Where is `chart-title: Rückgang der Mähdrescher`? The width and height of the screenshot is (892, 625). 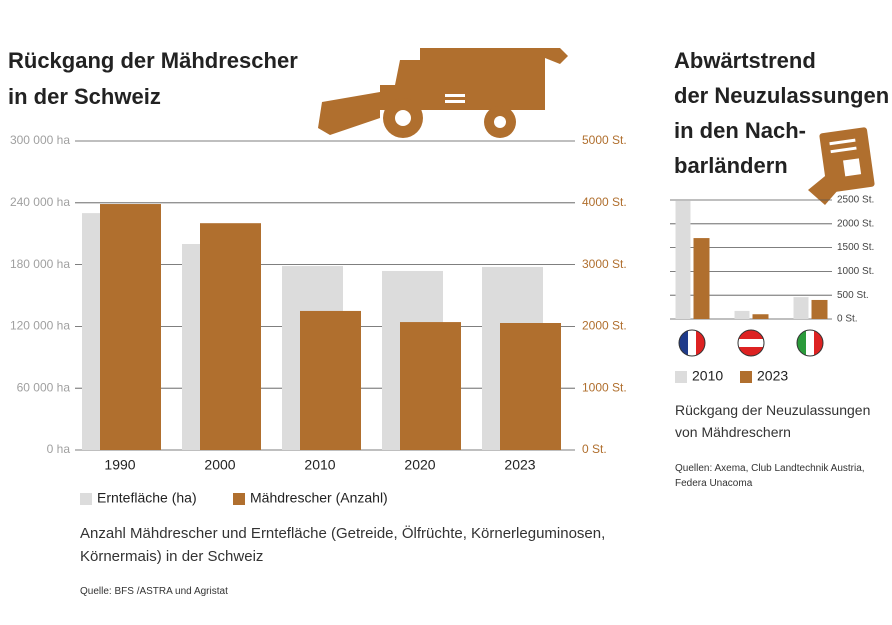
chart-title: Rückgang der Mähdrescher is located at coordinates (153, 60).